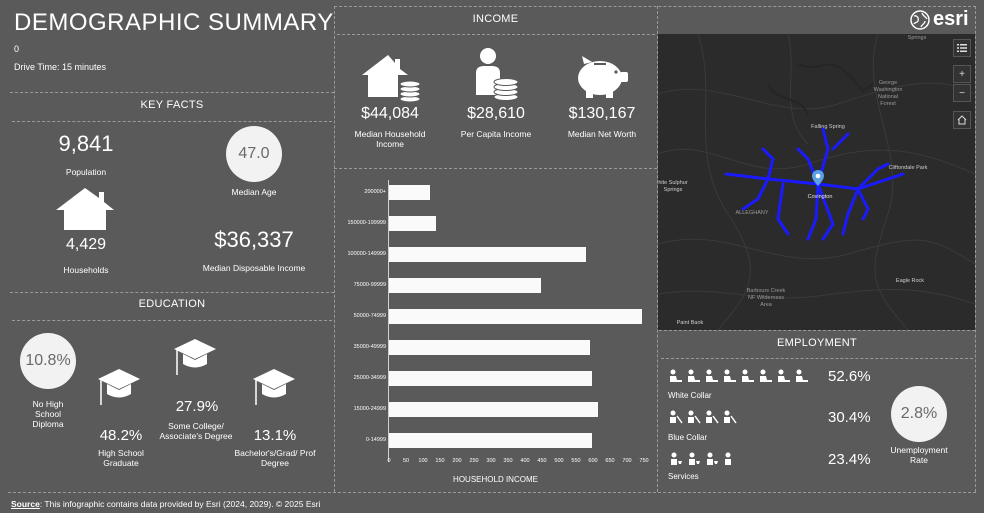  I want to click on income-heading: INCOME, so click(495, 19).